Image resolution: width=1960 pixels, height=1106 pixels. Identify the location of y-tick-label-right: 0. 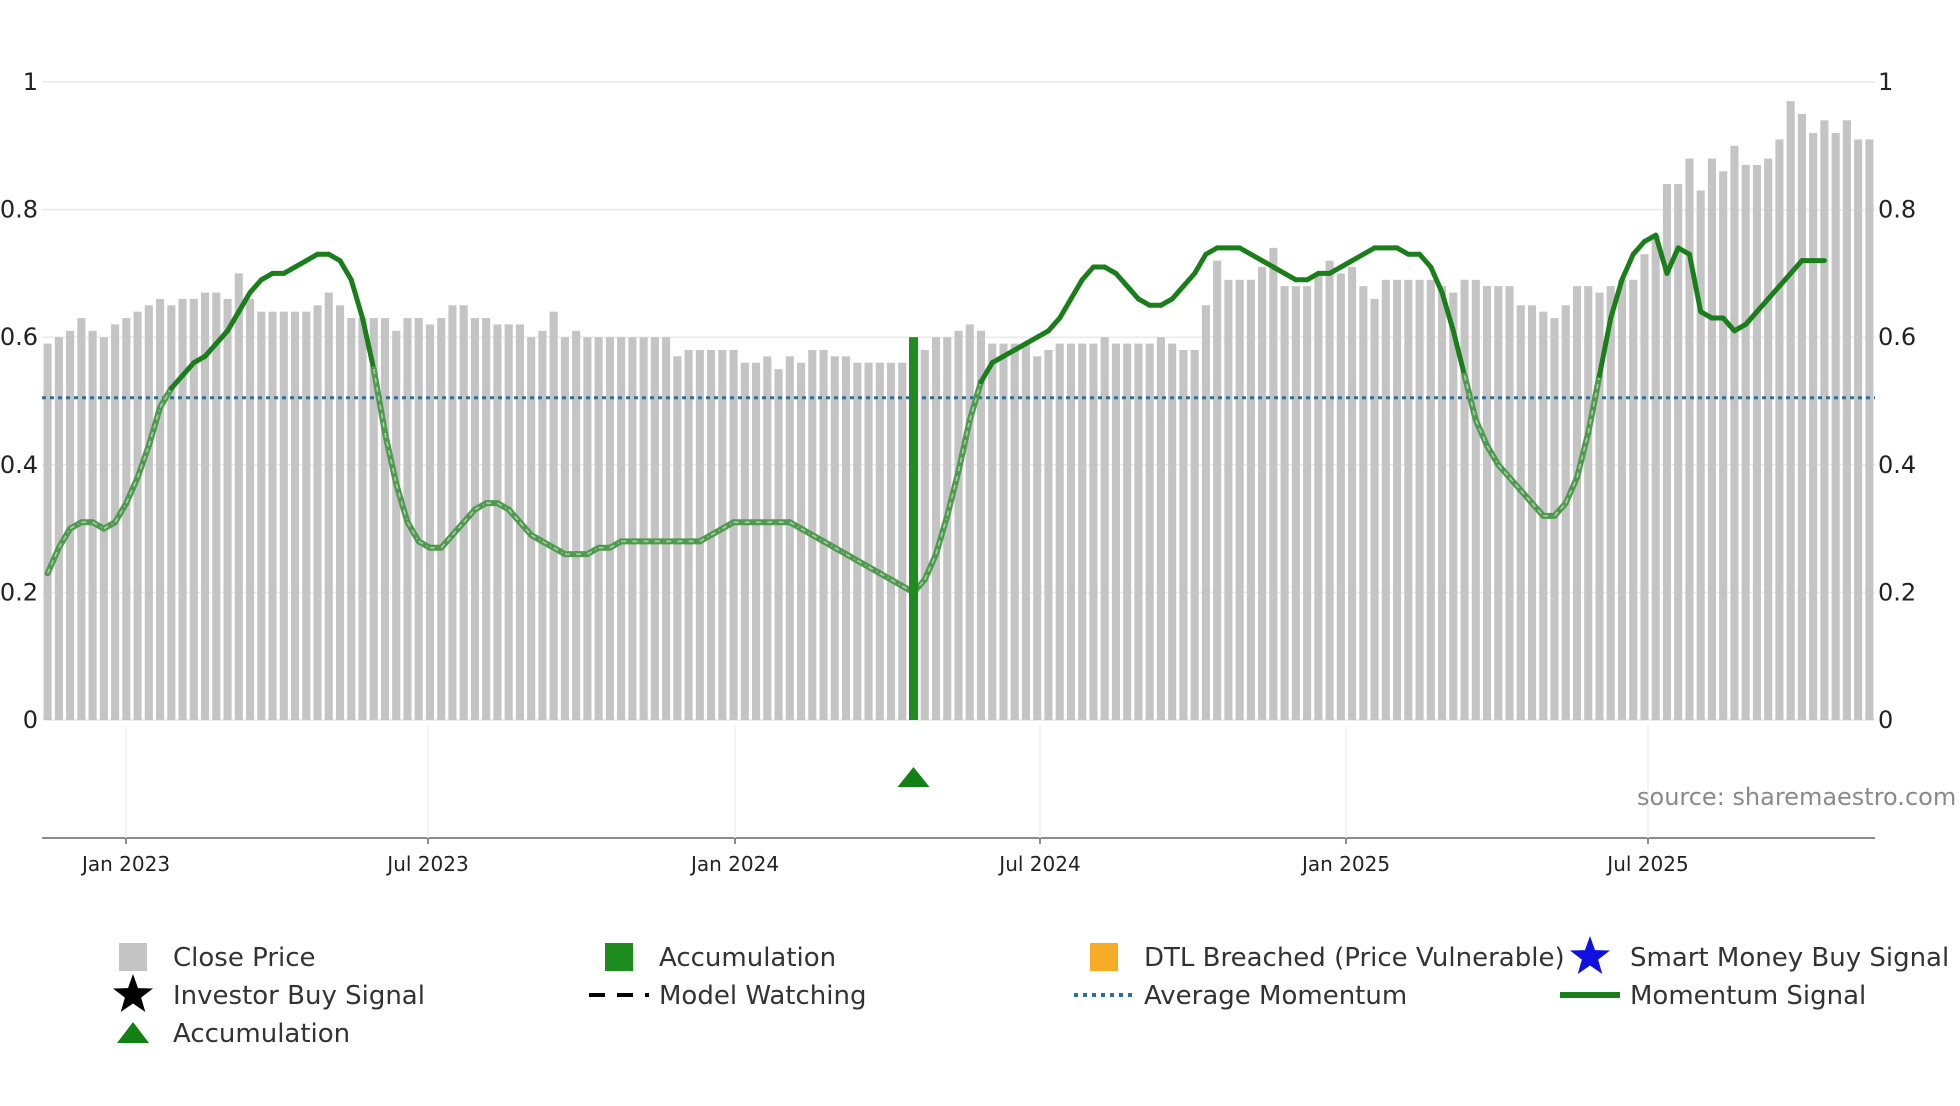
(1885, 720).